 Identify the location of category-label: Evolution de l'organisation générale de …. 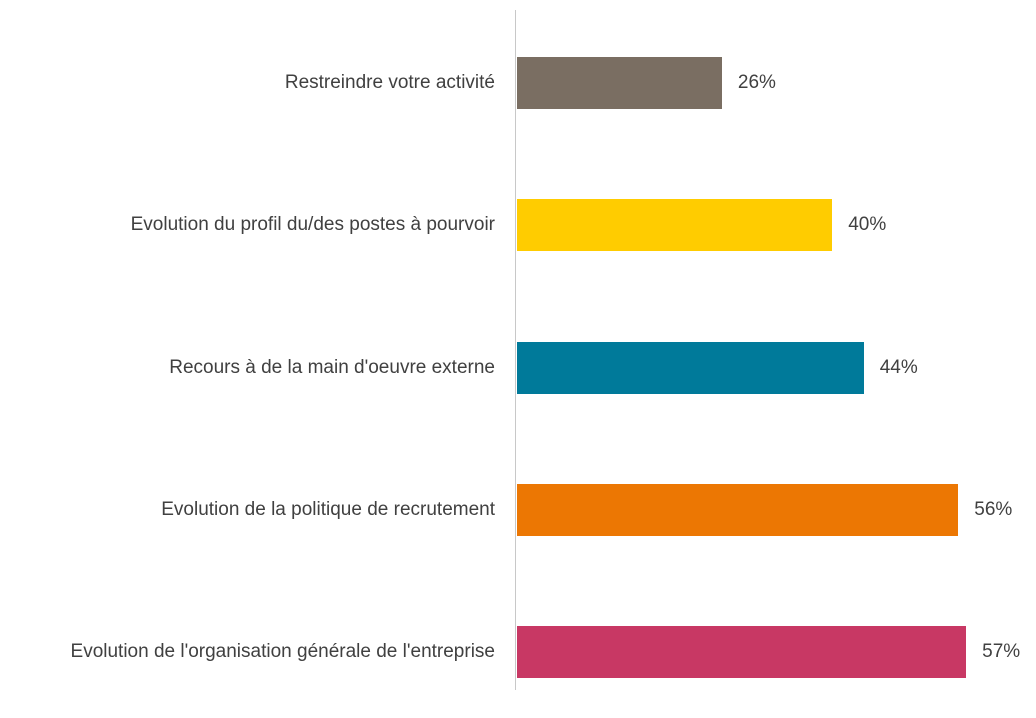
(282, 652).